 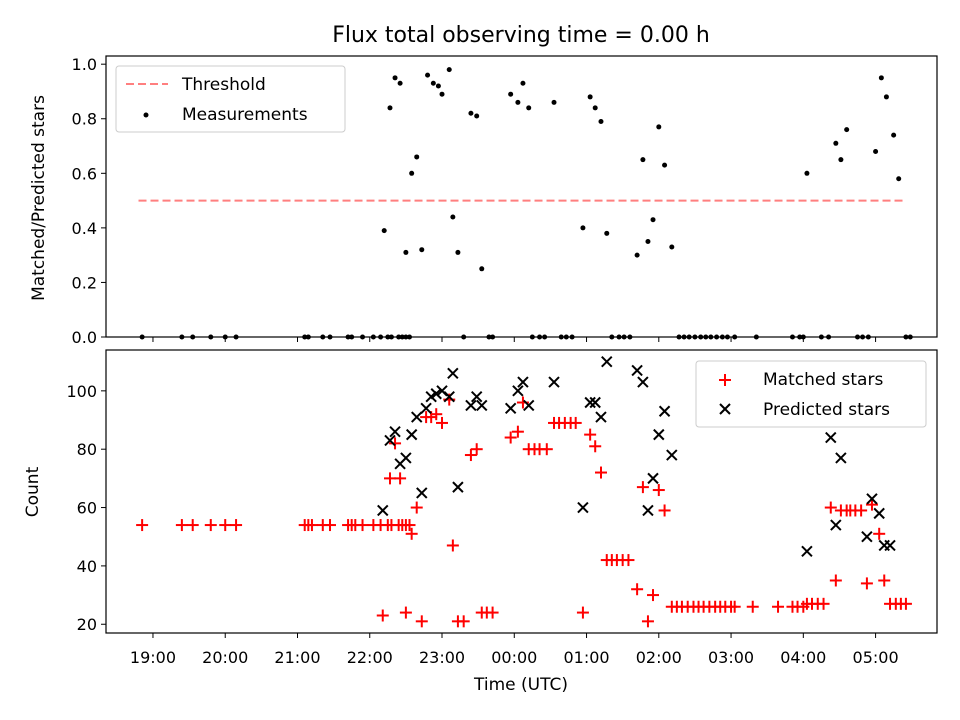 What do you see at coordinates (811, 394) in the screenshot?
I see `bottom-legend-frame` at bounding box center [811, 394].